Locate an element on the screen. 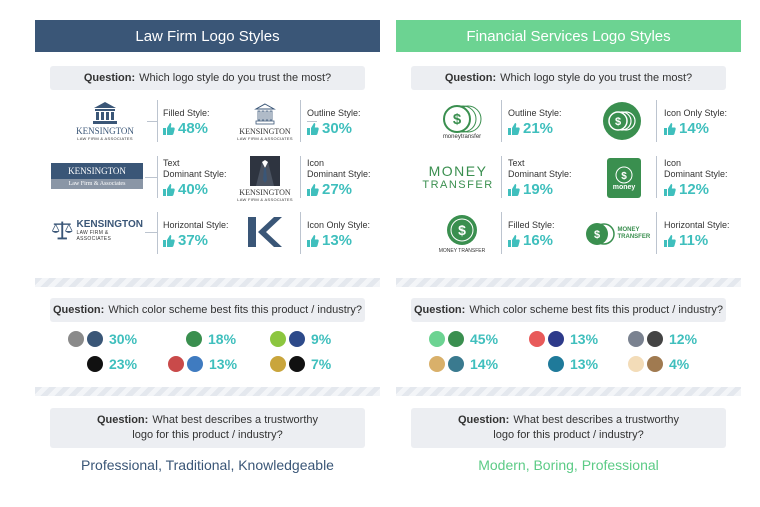 This screenshot has width=760, height=507. stat-label: Text is located at coordinates (516, 163).